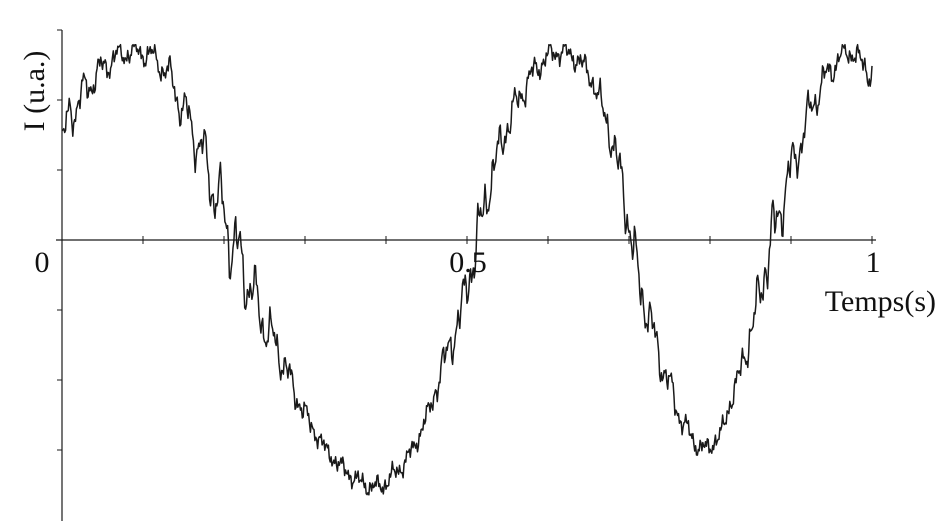 Image resolution: width=942 pixels, height=521 pixels. Describe the element at coordinates (34, 91) in the screenshot. I see `y-axis-label: I (u.a.)` at that location.